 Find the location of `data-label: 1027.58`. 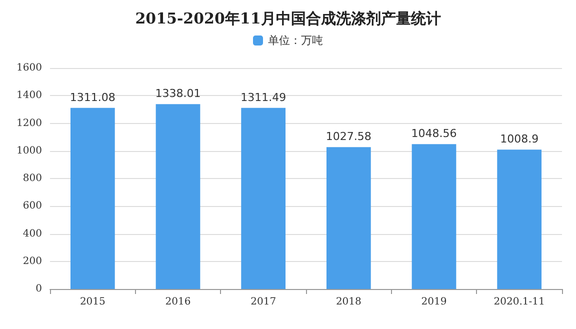

data-label: 1027.58 is located at coordinates (349, 137).